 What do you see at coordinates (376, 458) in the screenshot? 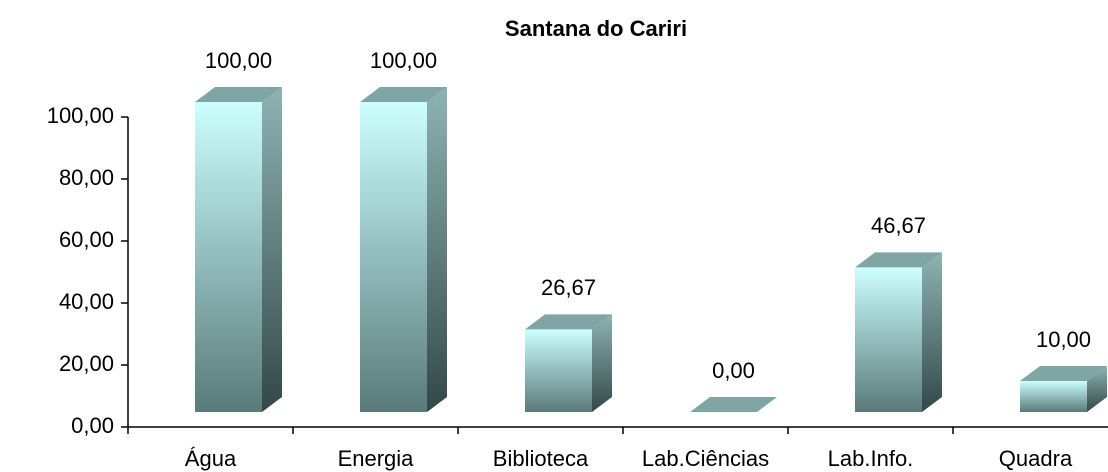
I see `x-tick-label: Energia` at bounding box center [376, 458].